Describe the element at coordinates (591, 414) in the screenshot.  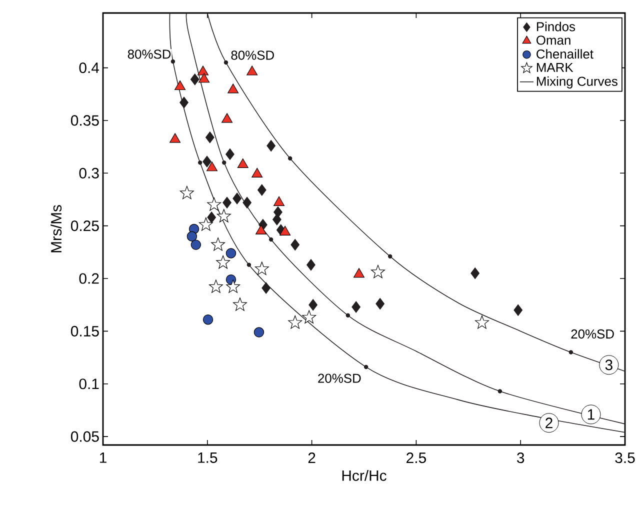
I see `annotation: 1` at that location.